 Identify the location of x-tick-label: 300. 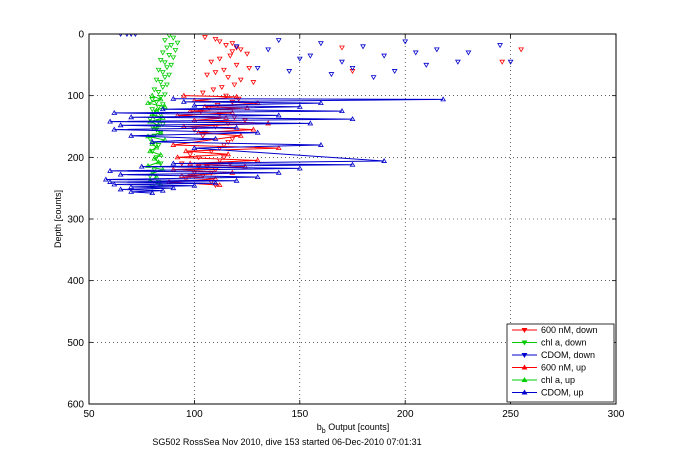
(616, 414).